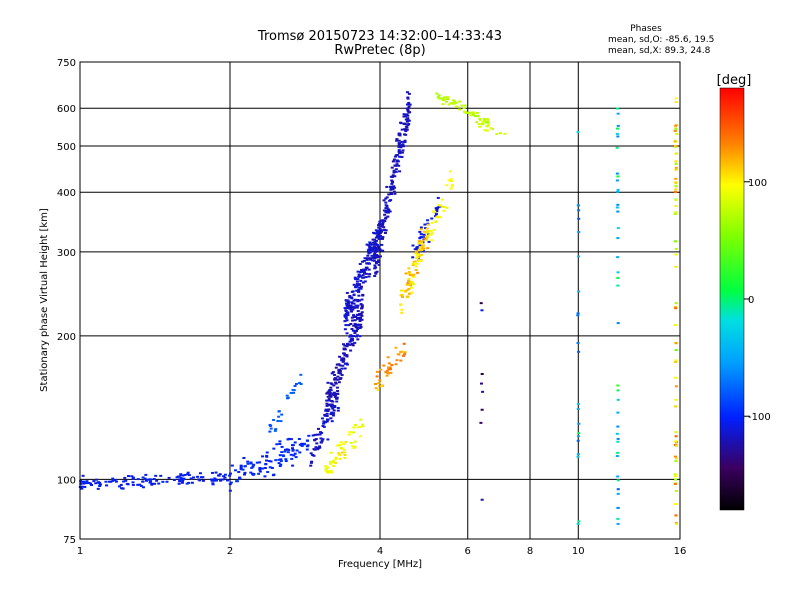  What do you see at coordinates (732, 299) in the screenshot?
I see `colorbar` at bounding box center [732, 299].